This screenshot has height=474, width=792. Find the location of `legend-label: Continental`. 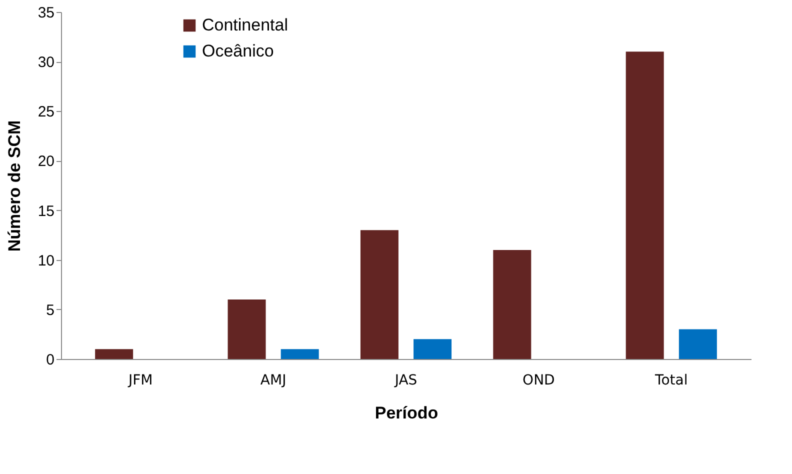

legend-label: Continental is located at coordinates (245, 25).